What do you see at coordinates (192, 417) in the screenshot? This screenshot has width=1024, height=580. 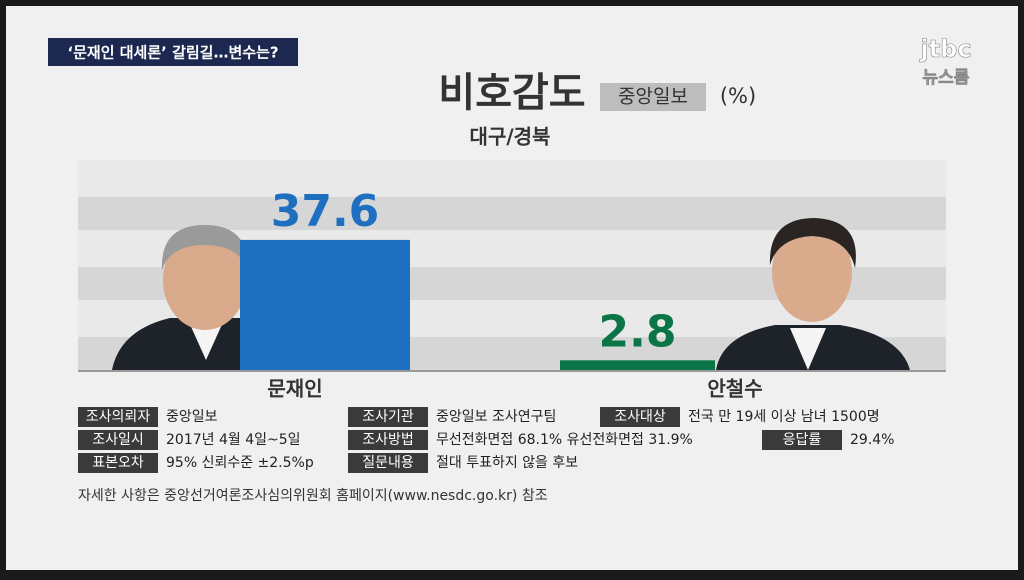 I see `survey-value: 중앙일보` at bounding box center [192, 417].